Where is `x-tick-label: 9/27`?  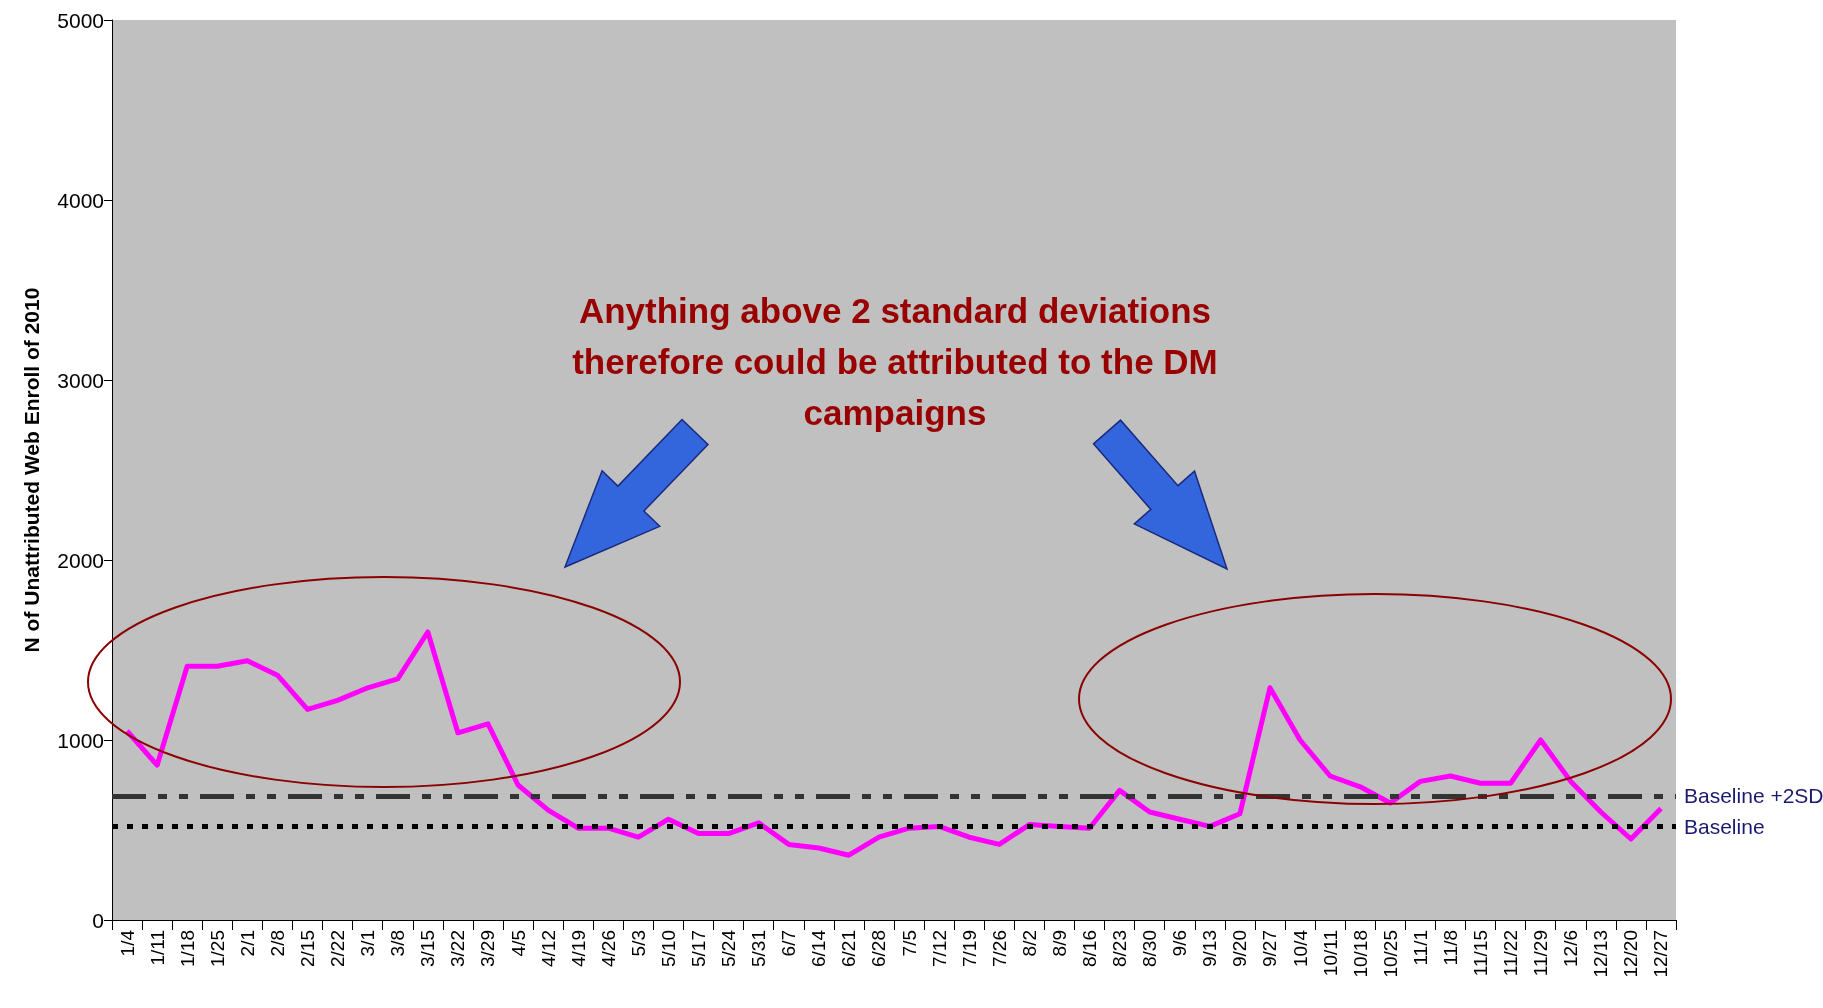 x-tick-label: 9/27 is located at coordinates (1270, 948).